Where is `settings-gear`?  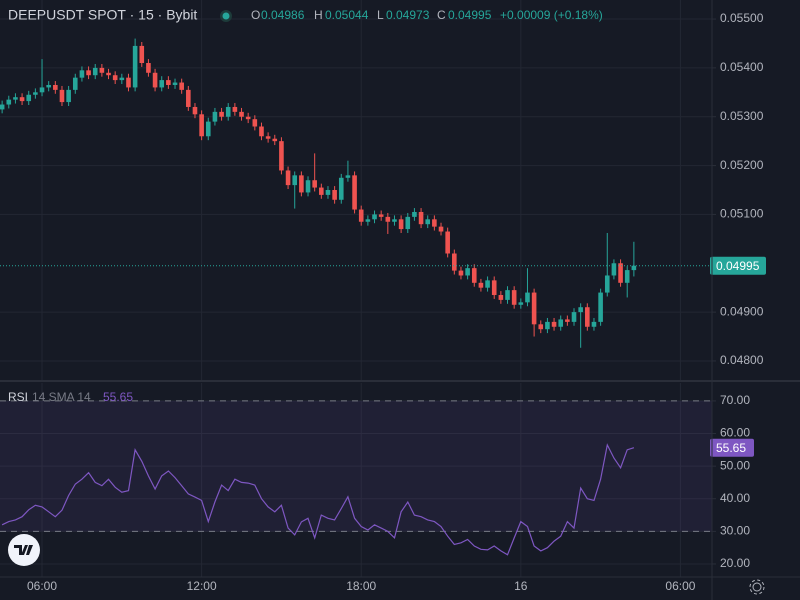
settings-gear is located at coordinates (757, 587).